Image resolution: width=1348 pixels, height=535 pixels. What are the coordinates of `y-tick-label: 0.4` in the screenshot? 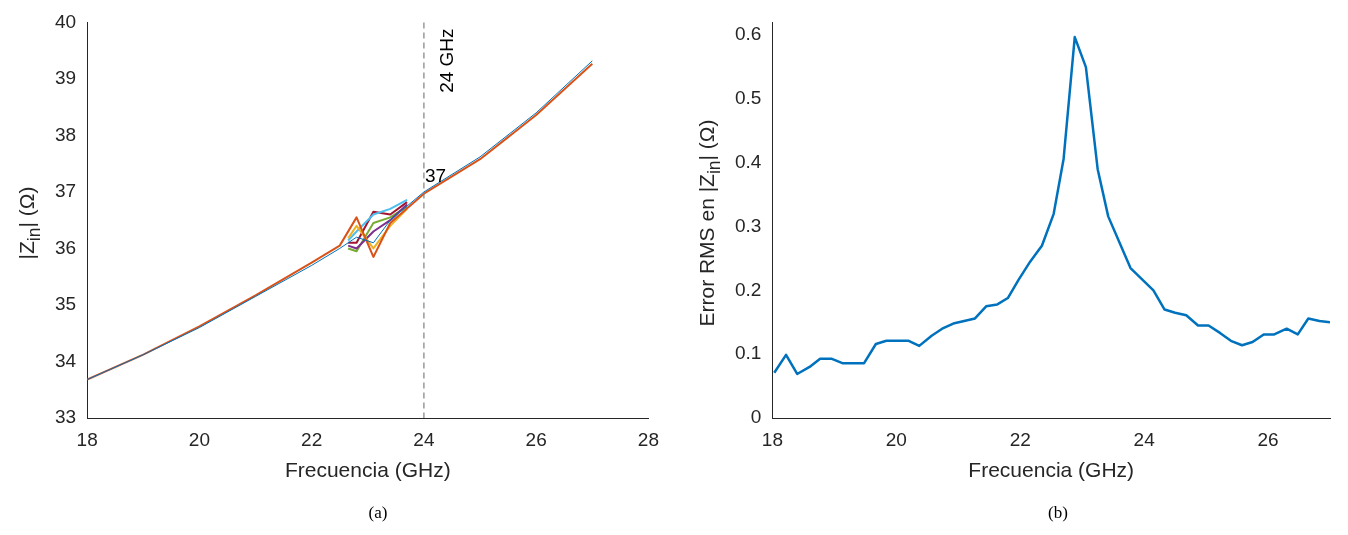 It's located at (748, 162).